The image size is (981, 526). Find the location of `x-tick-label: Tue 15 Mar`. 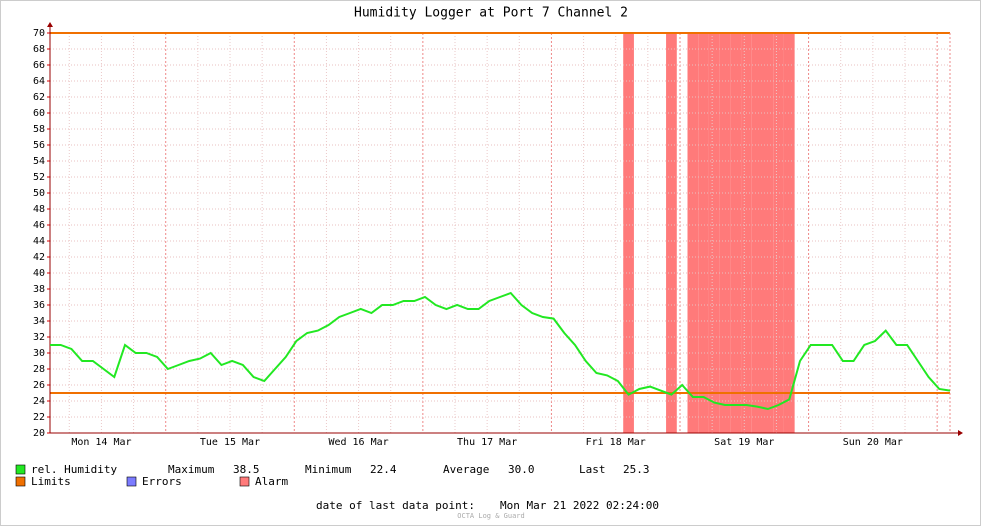

x-tick-label: Tue 15 Mar is located at coordinates (230, 442).